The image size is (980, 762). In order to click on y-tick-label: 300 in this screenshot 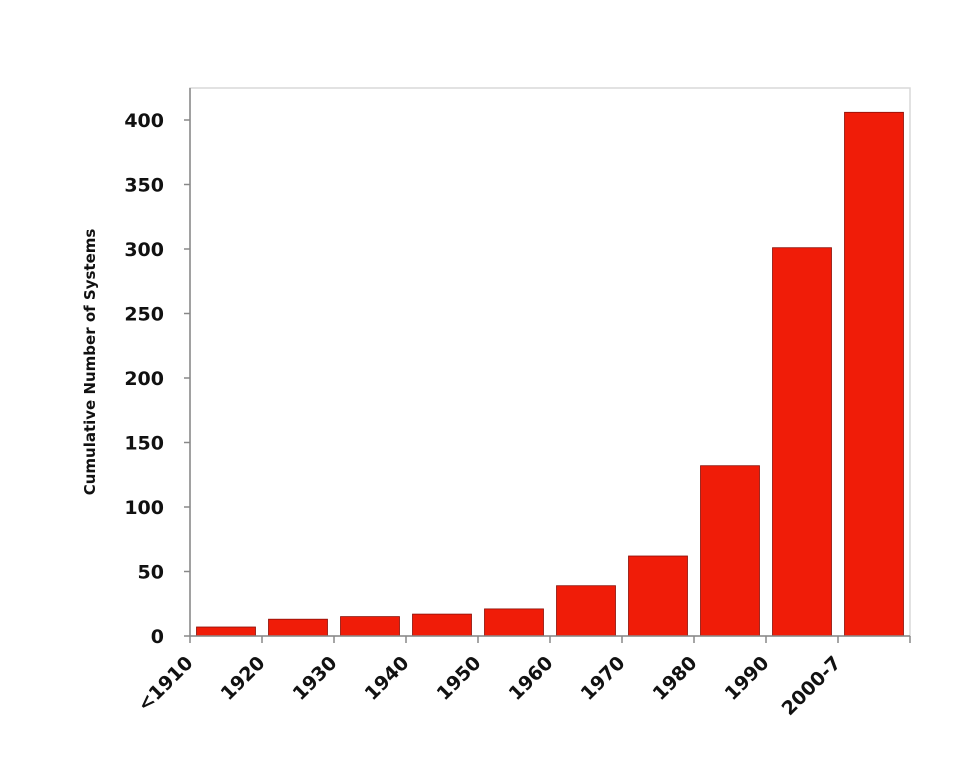, I will do `click(144, 250)`.